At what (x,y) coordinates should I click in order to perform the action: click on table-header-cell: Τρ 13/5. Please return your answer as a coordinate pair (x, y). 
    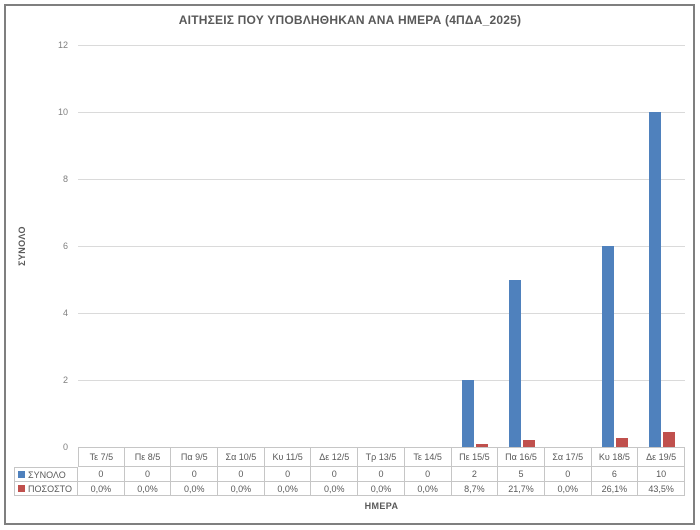
    Looking at the image, I should click on (381, 457).